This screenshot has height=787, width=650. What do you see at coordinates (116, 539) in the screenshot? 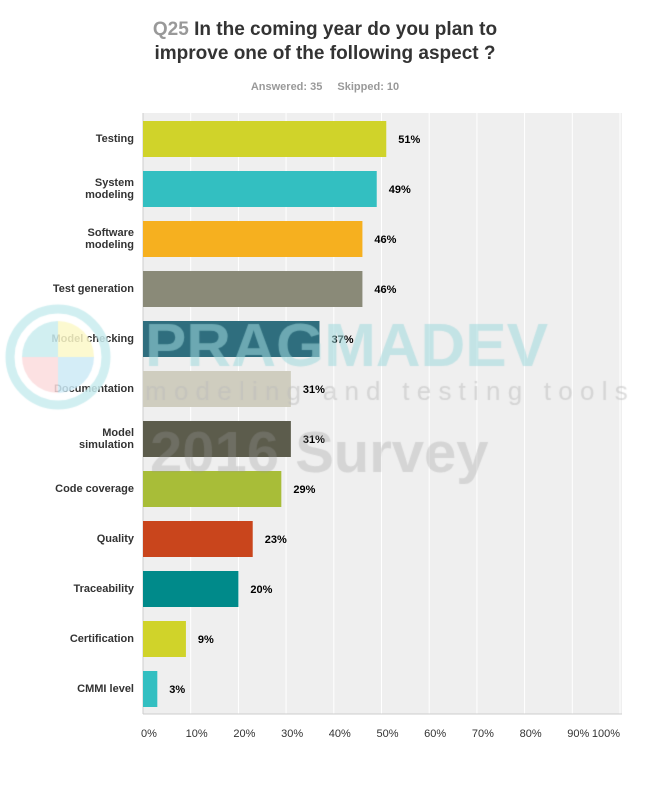
I see `category-label: Quality` at bounding box center [116, 539].